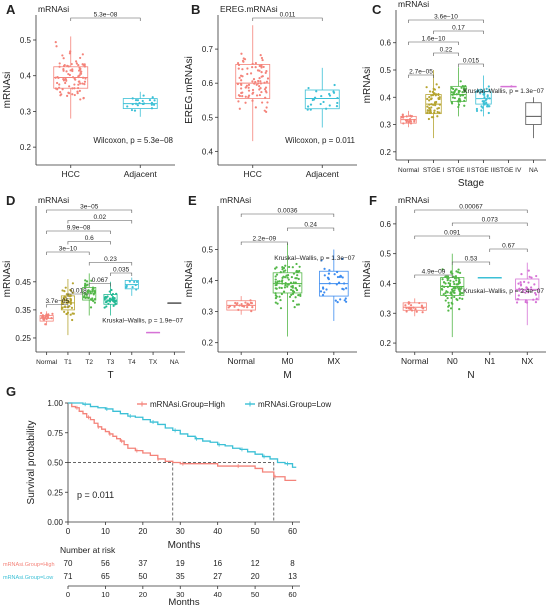  I want to click on x-tick-label: 50, so click(255, 531).